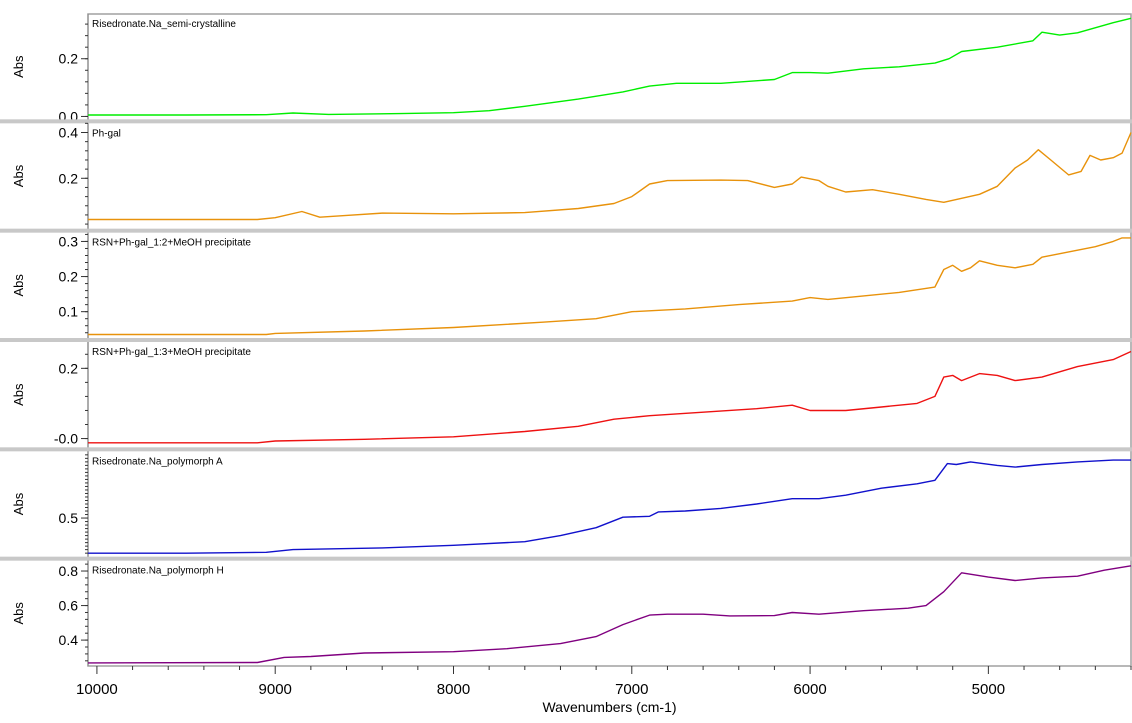 The image size is (1132, 723). Describe the element at coordinates (171, 352) in the screenshot. I see `panel-title: RSN+Ph-gal_1:3+MeOH precipitate` at that location.